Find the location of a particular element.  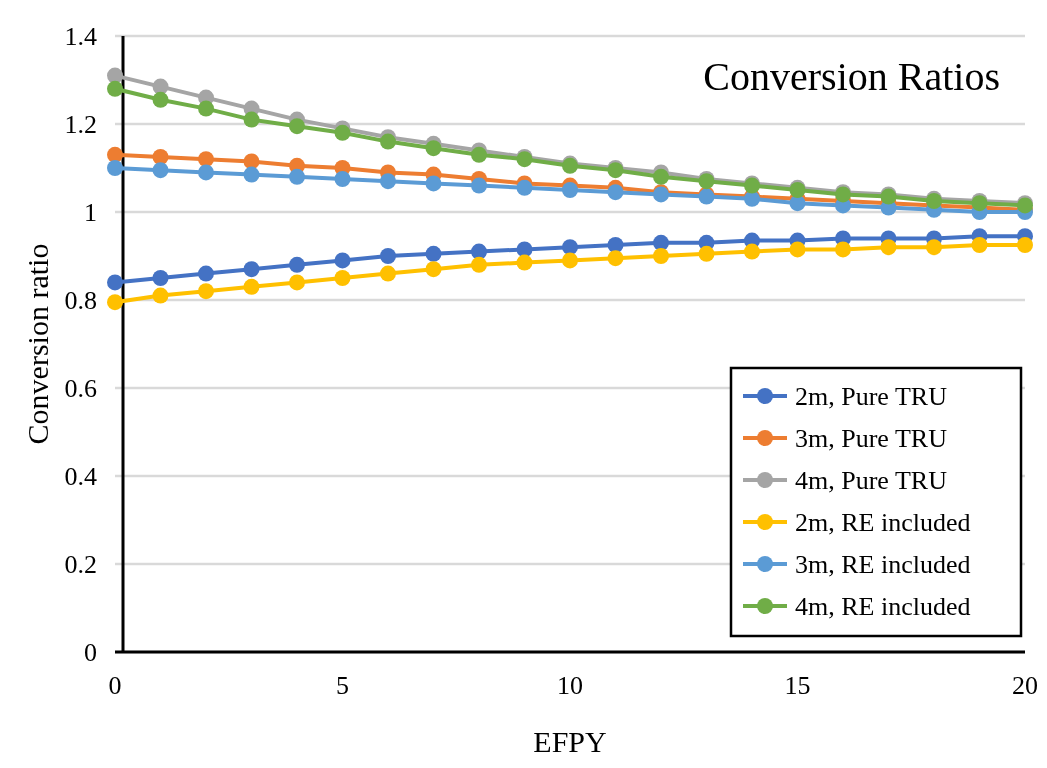

y-tick-label: 0 is located at coordinates (90, 653).